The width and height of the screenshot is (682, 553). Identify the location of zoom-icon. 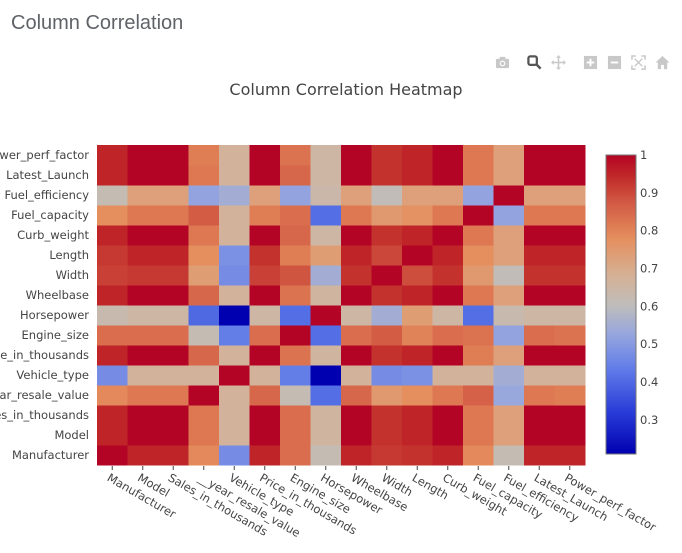
(534, 62).